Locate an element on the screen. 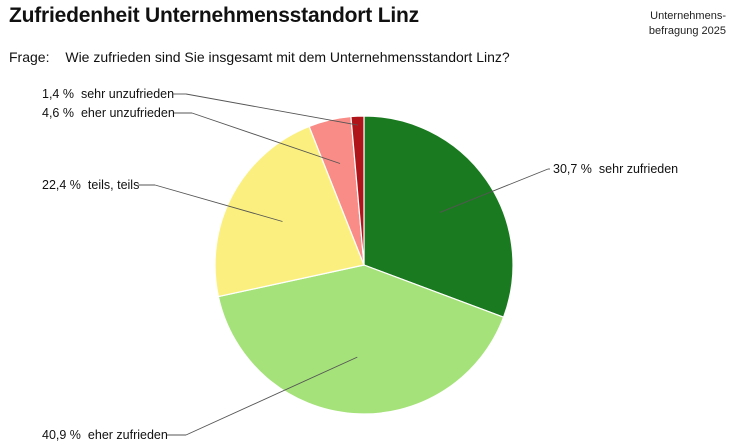 This screenshot has height=446, width=736. pie-slice-sehr-unzufrieden is located at coordinates (357, 190).